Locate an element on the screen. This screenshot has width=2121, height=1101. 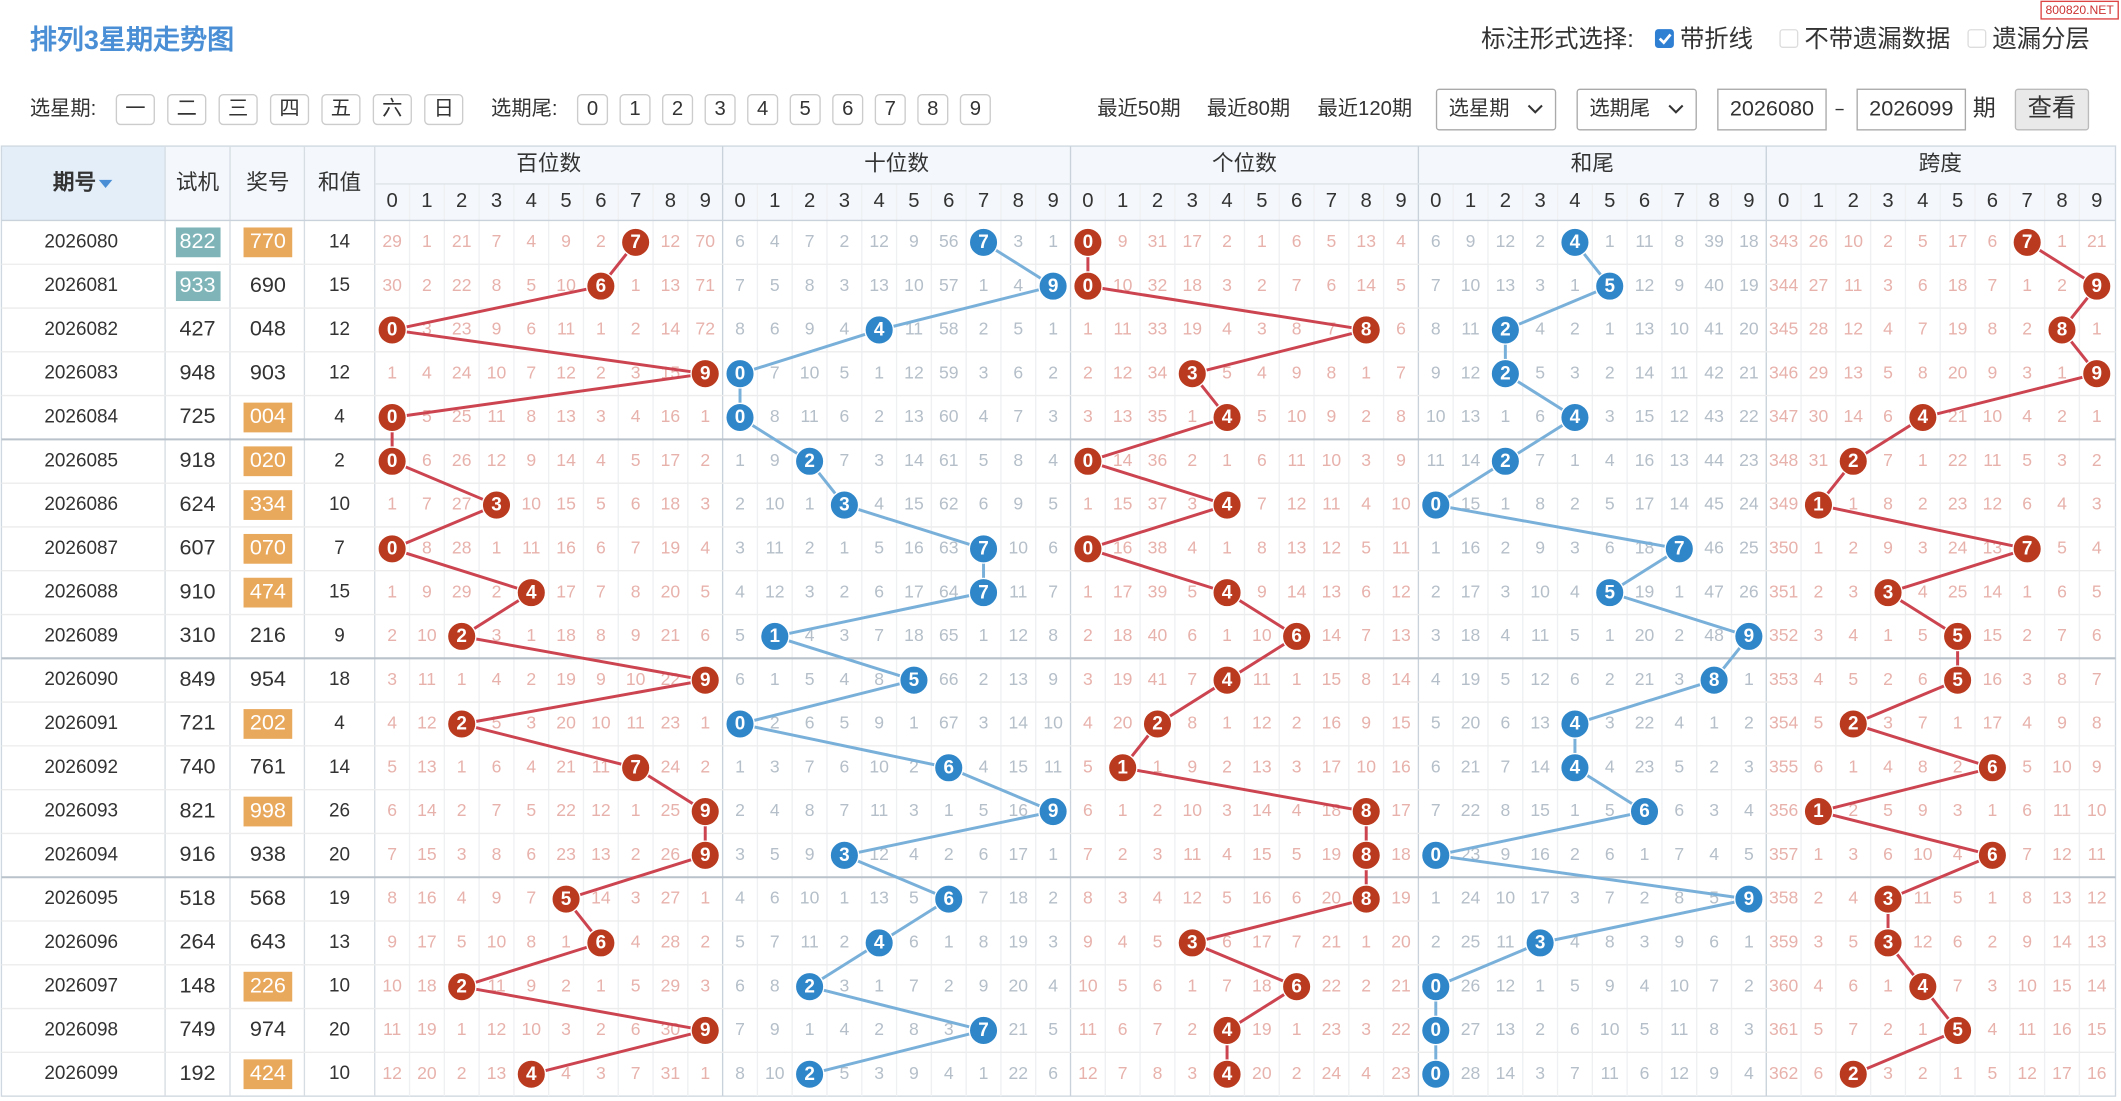
hit-number: 4 is located at coordinates (1227, 505).